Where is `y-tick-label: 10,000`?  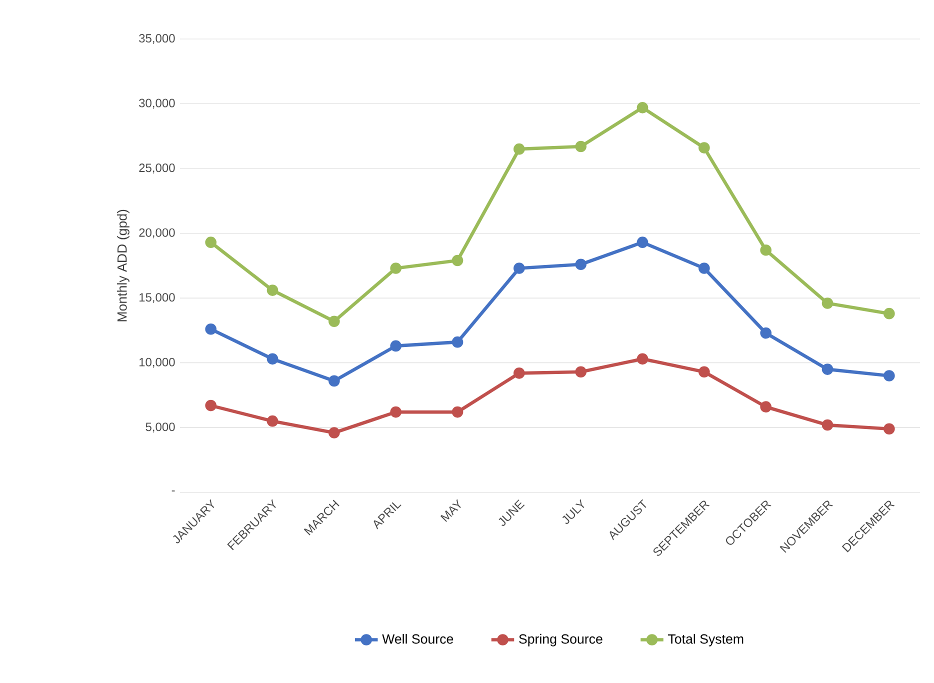
y-tick-label: 10,000 is located at coordinates (157, 363).